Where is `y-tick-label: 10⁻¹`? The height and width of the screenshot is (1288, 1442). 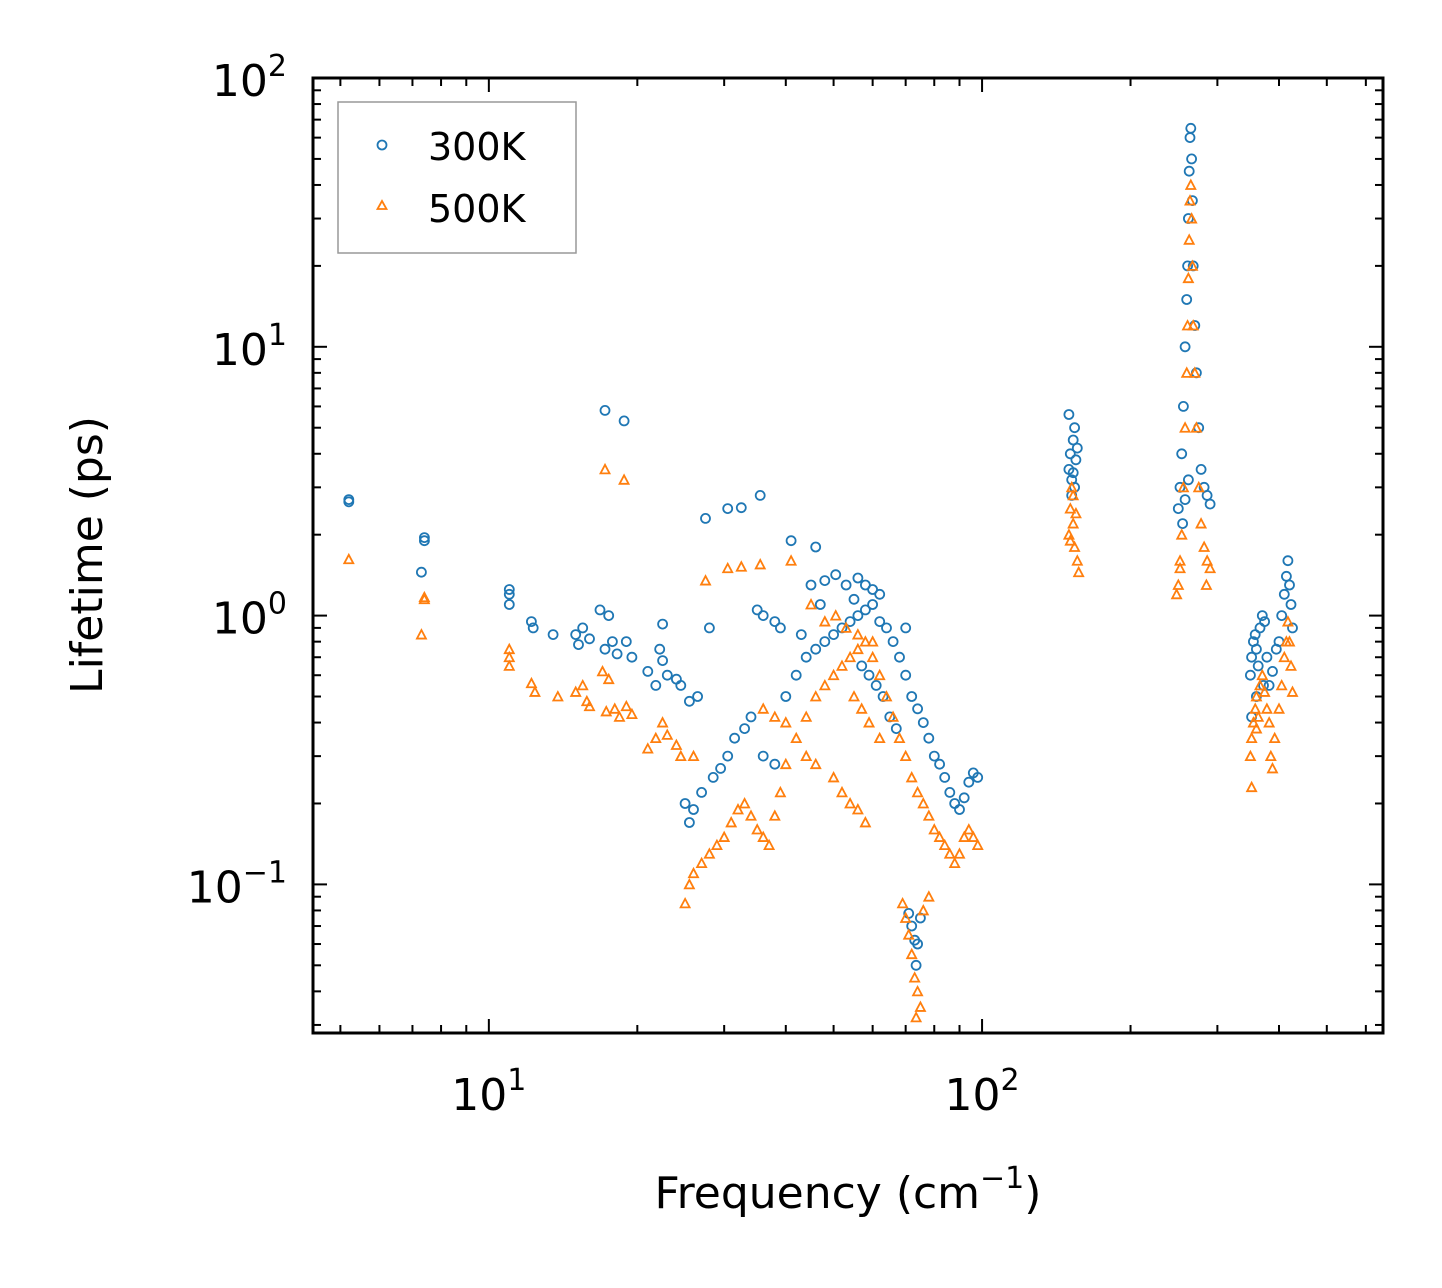
y-tick-label: 10⁻¹ is located at coordinates (237, 884).